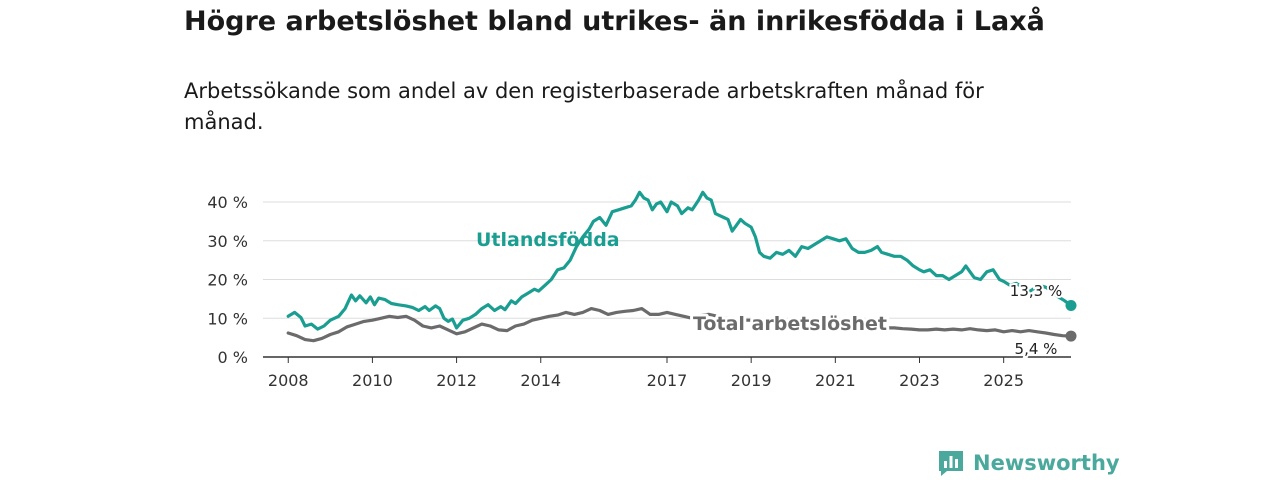 Image resolution: width=1280 pixels, height=480 pixels. I want to click on x-tick-label: 2019, so click(751, 380).